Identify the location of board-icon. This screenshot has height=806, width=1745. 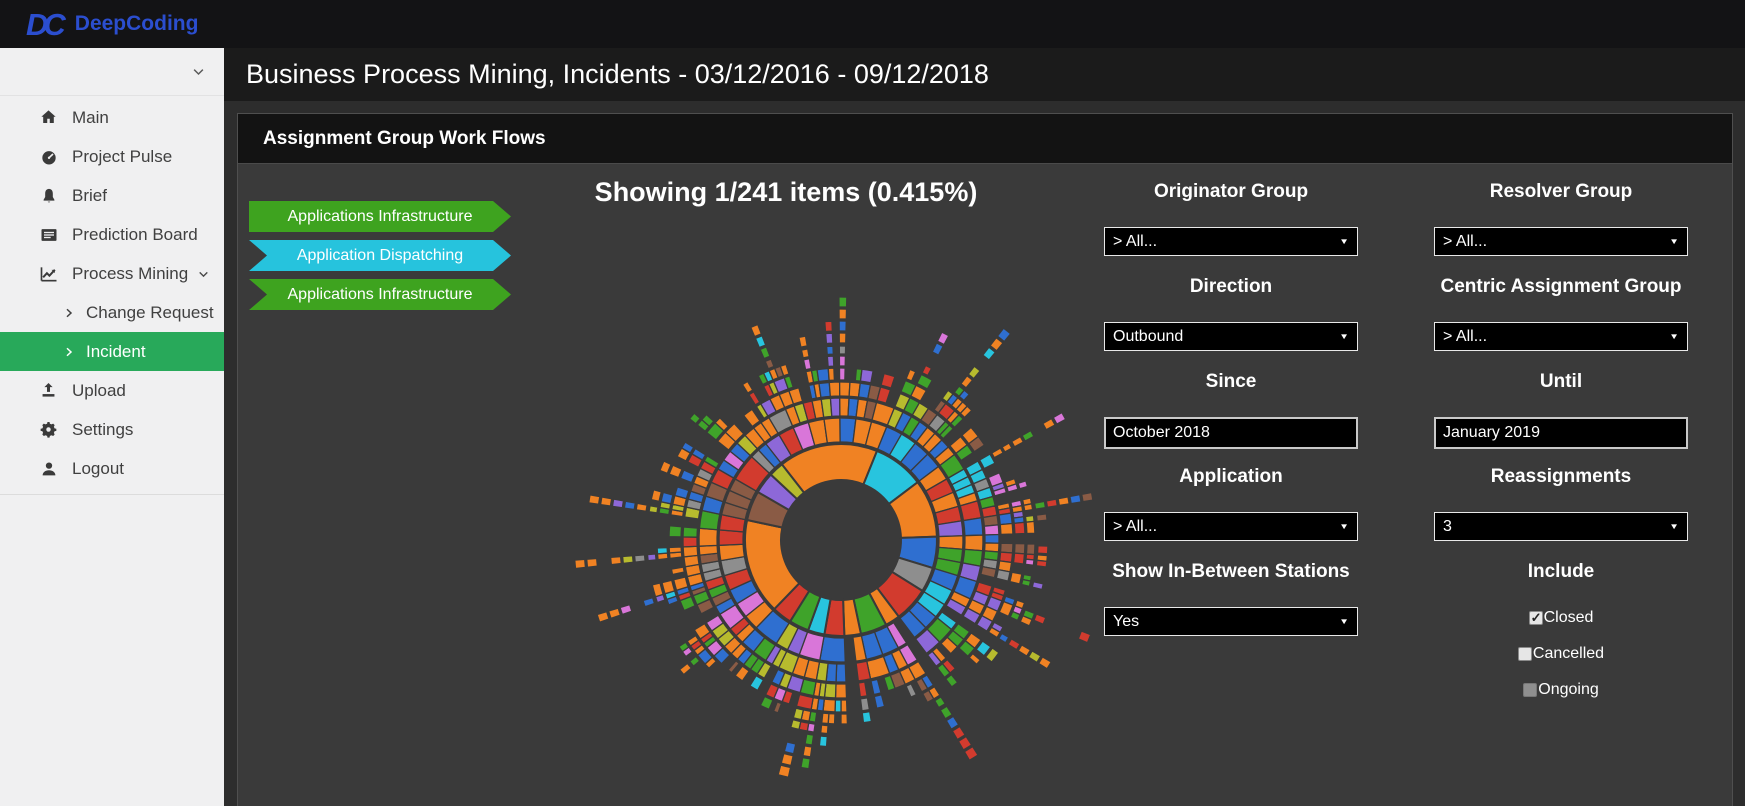
(48, 234).